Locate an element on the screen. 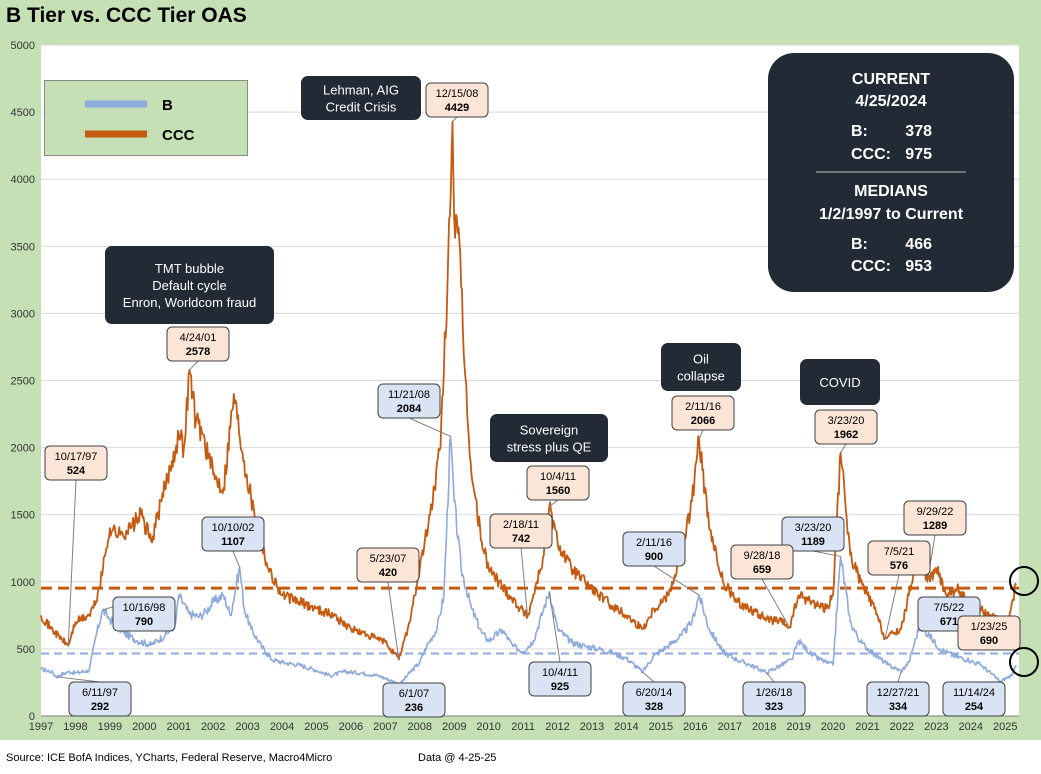 The height and width of the screenshot is (774, 1041). ccc-label-value: 576 is located at coordinates (899, 566).